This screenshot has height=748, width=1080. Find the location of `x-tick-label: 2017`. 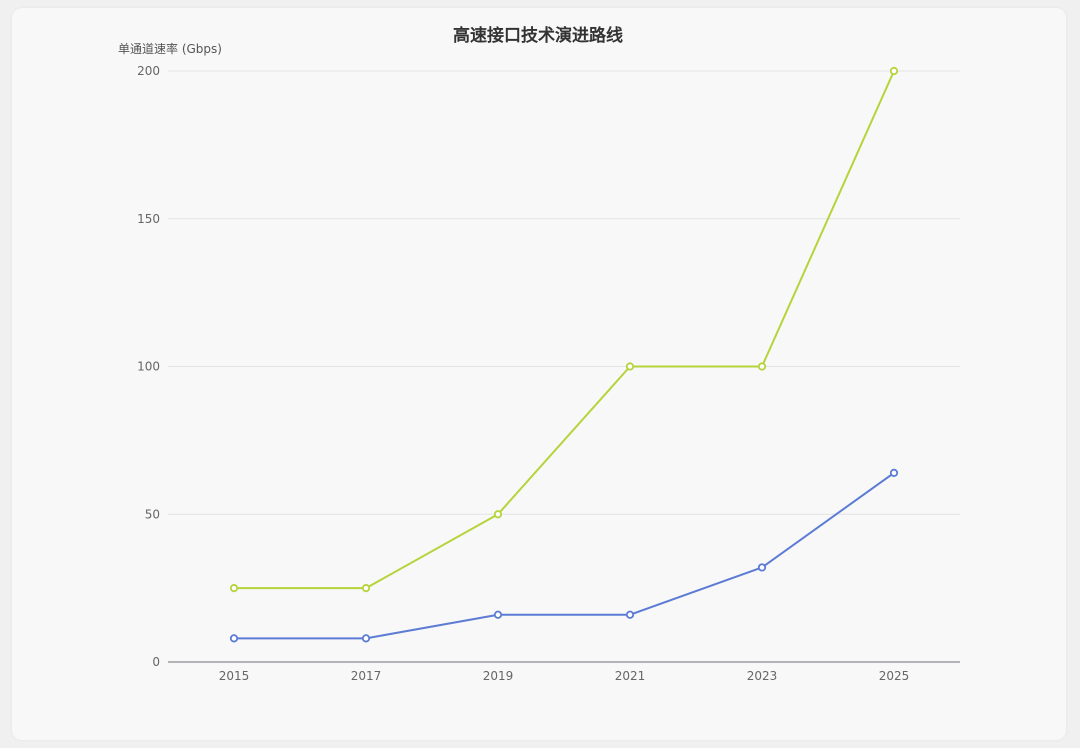

x-tick-label: 2017 is located at coordinates (366, 676).